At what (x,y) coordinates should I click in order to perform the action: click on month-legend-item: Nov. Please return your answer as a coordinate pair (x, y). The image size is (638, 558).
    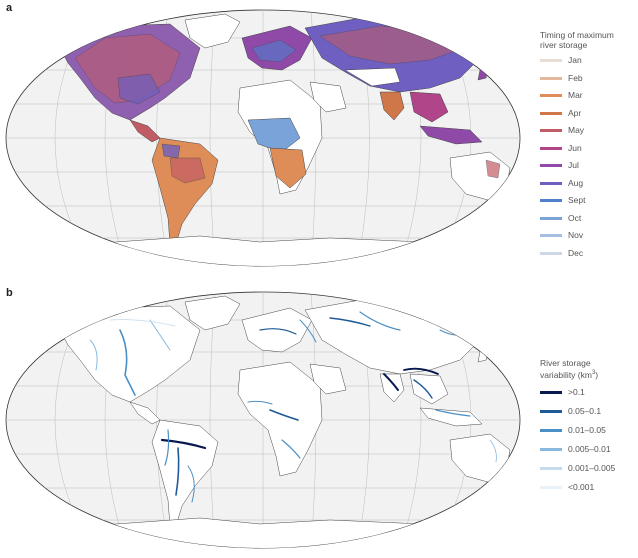
    Looking at the image, I should click on (588, 238).